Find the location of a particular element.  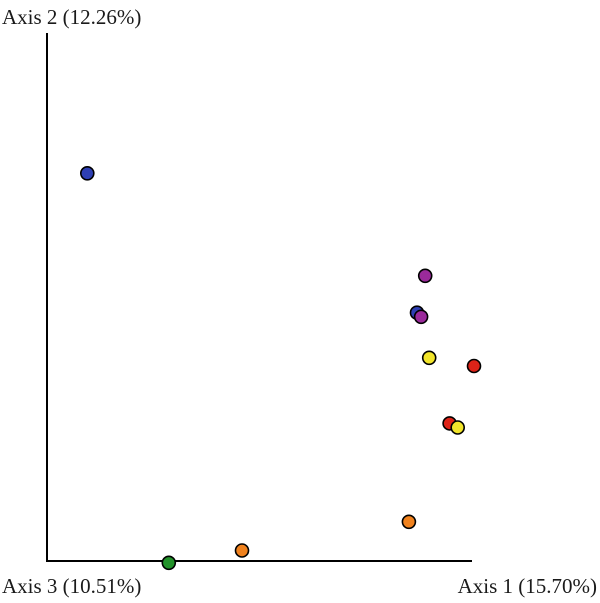

axis-1-label: Axis 1 (15.70%) is located at coordinates (527, 586).